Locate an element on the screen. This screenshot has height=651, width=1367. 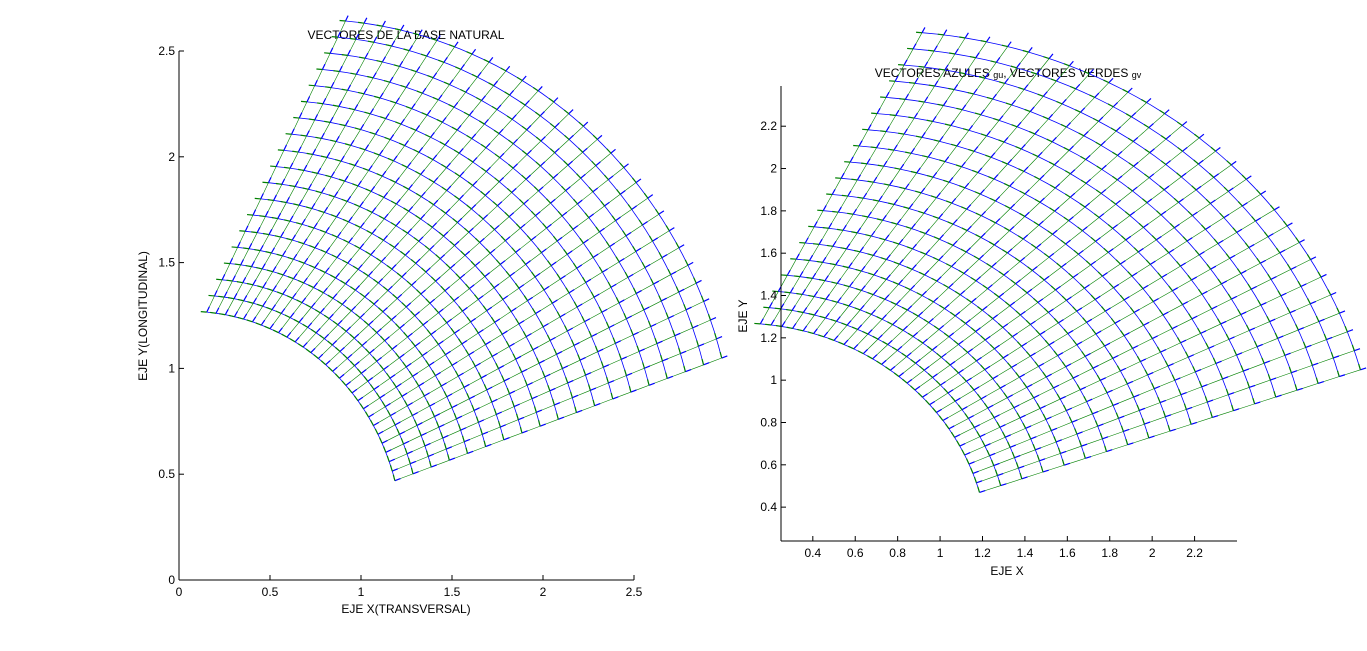
y-tick-label: 0 is located at coordinates (171, 580).